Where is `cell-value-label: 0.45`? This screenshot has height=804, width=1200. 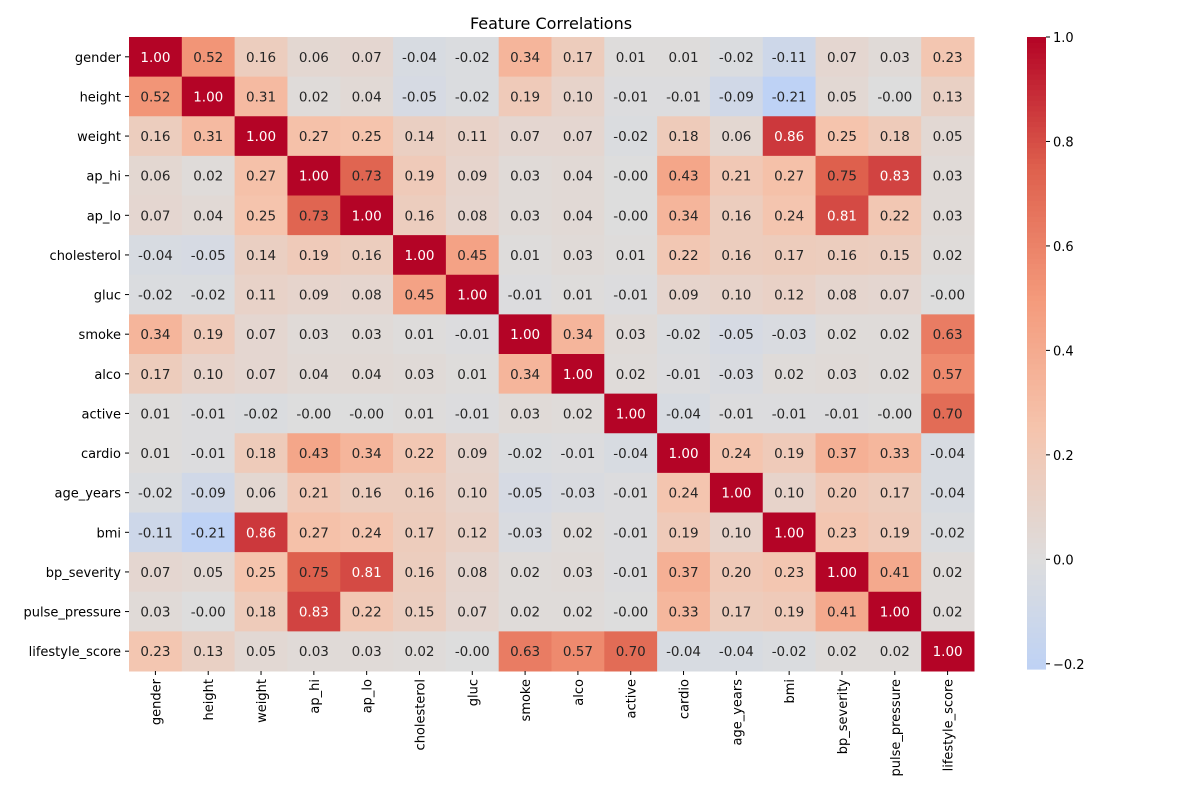
cell-value-label: 0.45 is located at coordinates (419, 296).